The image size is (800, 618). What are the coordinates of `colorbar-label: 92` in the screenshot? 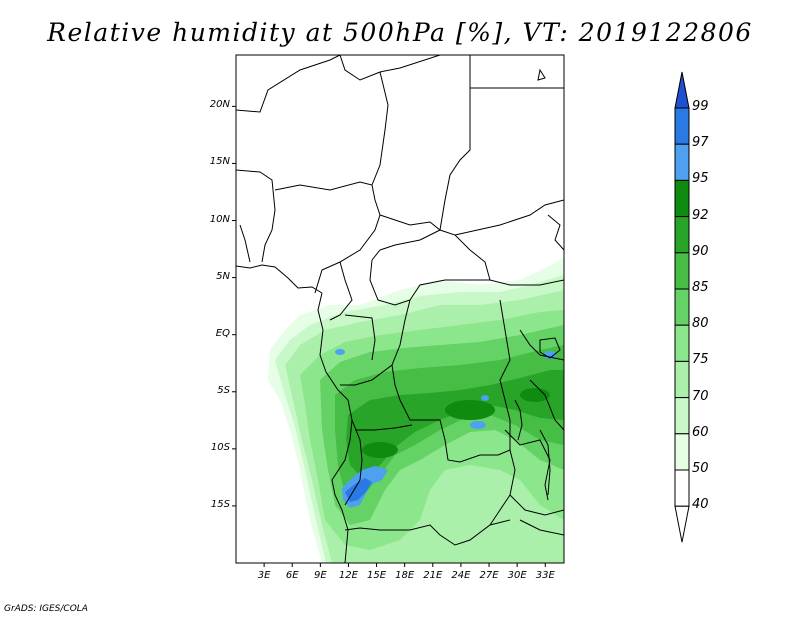 It's located at (700, 215).